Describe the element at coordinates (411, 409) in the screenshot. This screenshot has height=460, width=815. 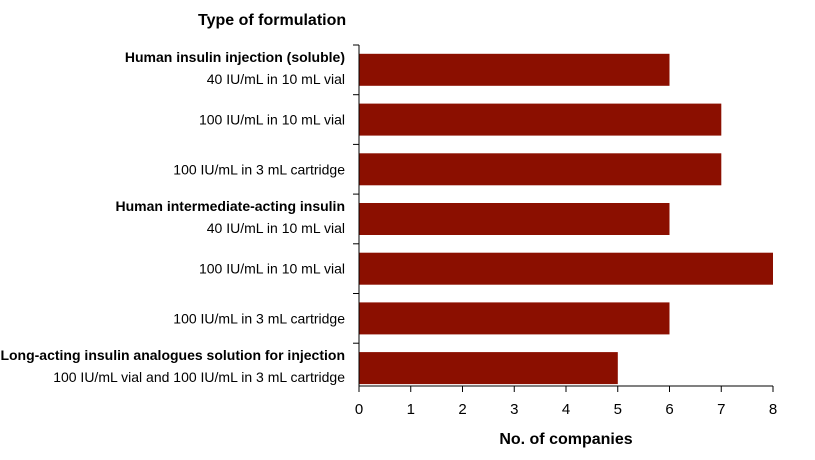
I see `x-tick-label-1: 1` at that location.